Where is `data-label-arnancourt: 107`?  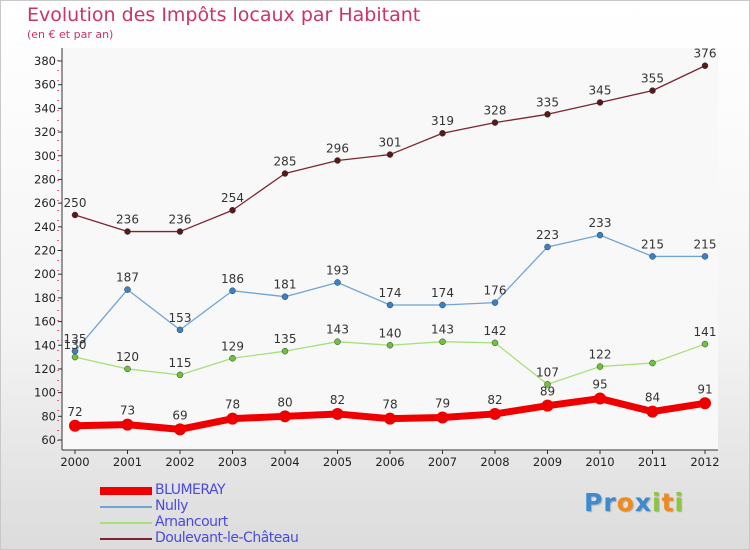
data-label-arnancourt: 107 is located at coordinates (547, 372).